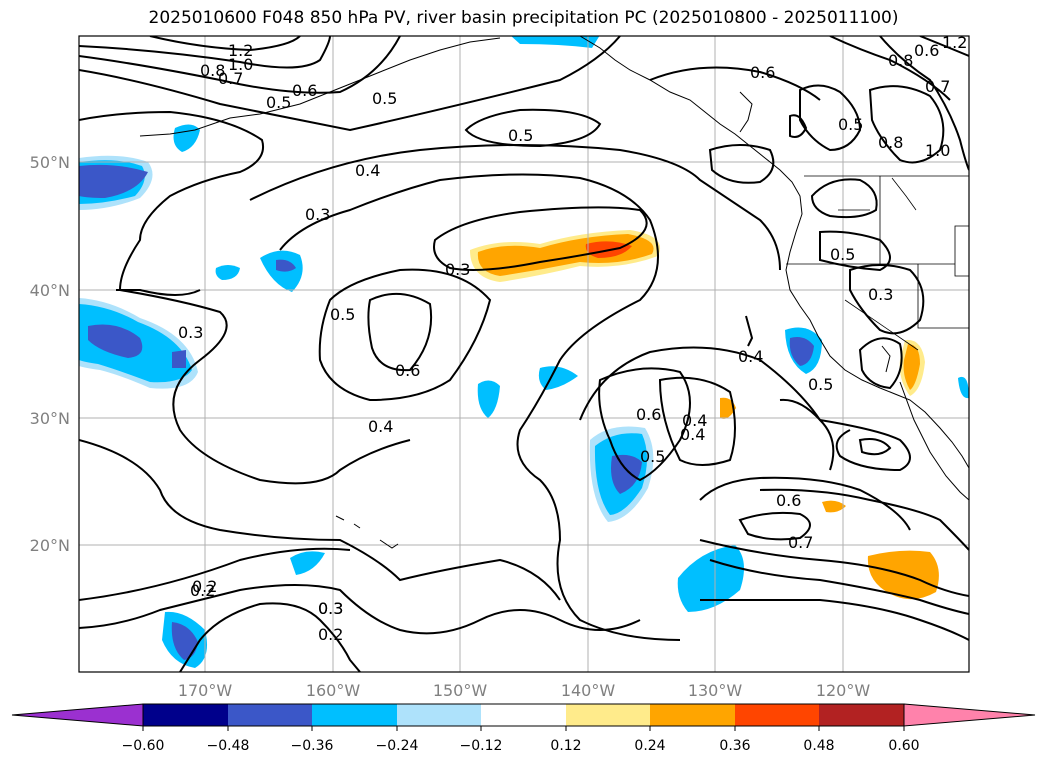  I want to click on colorbar-tick-label: −0.24, so click(397, 746).